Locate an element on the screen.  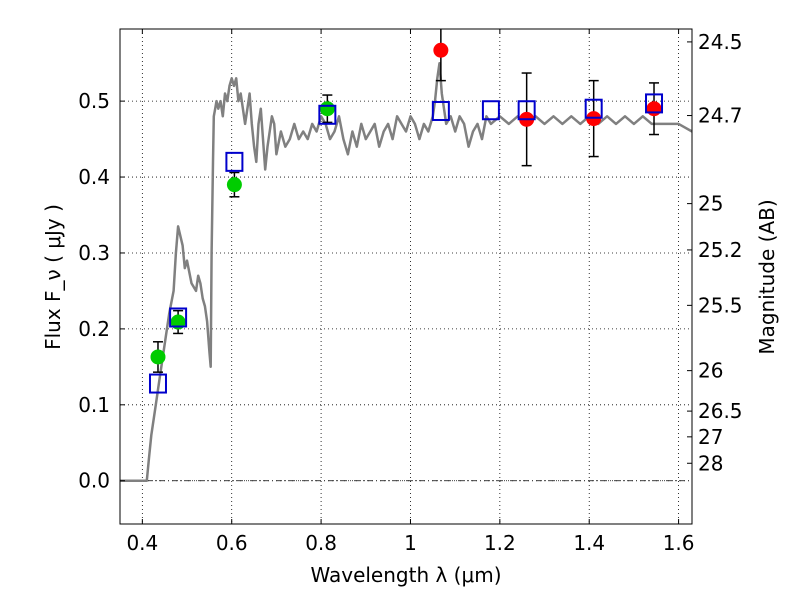
y-tick-label: 0.0 is located at coordinates (94, 481).